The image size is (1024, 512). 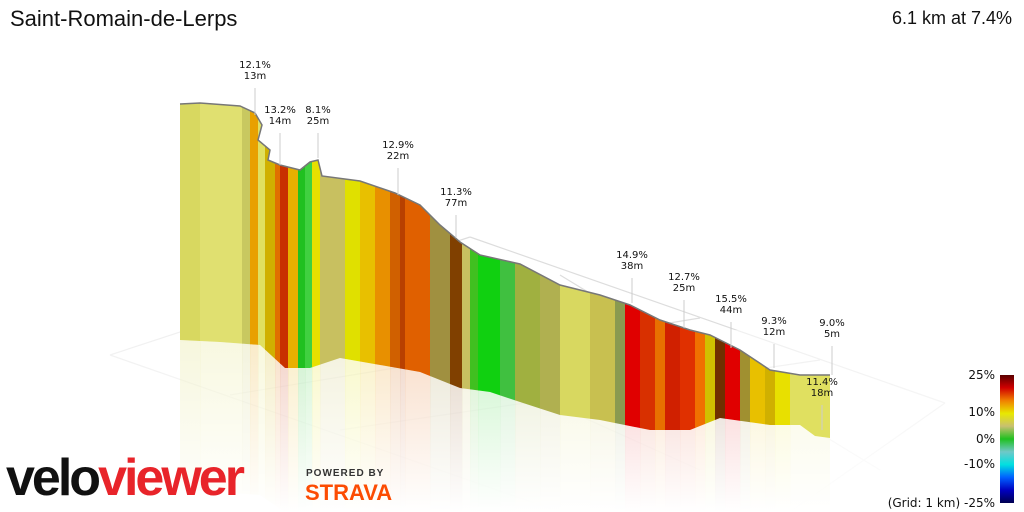 I want to click on annotation-length: 18m, so click(x=822, y=393).